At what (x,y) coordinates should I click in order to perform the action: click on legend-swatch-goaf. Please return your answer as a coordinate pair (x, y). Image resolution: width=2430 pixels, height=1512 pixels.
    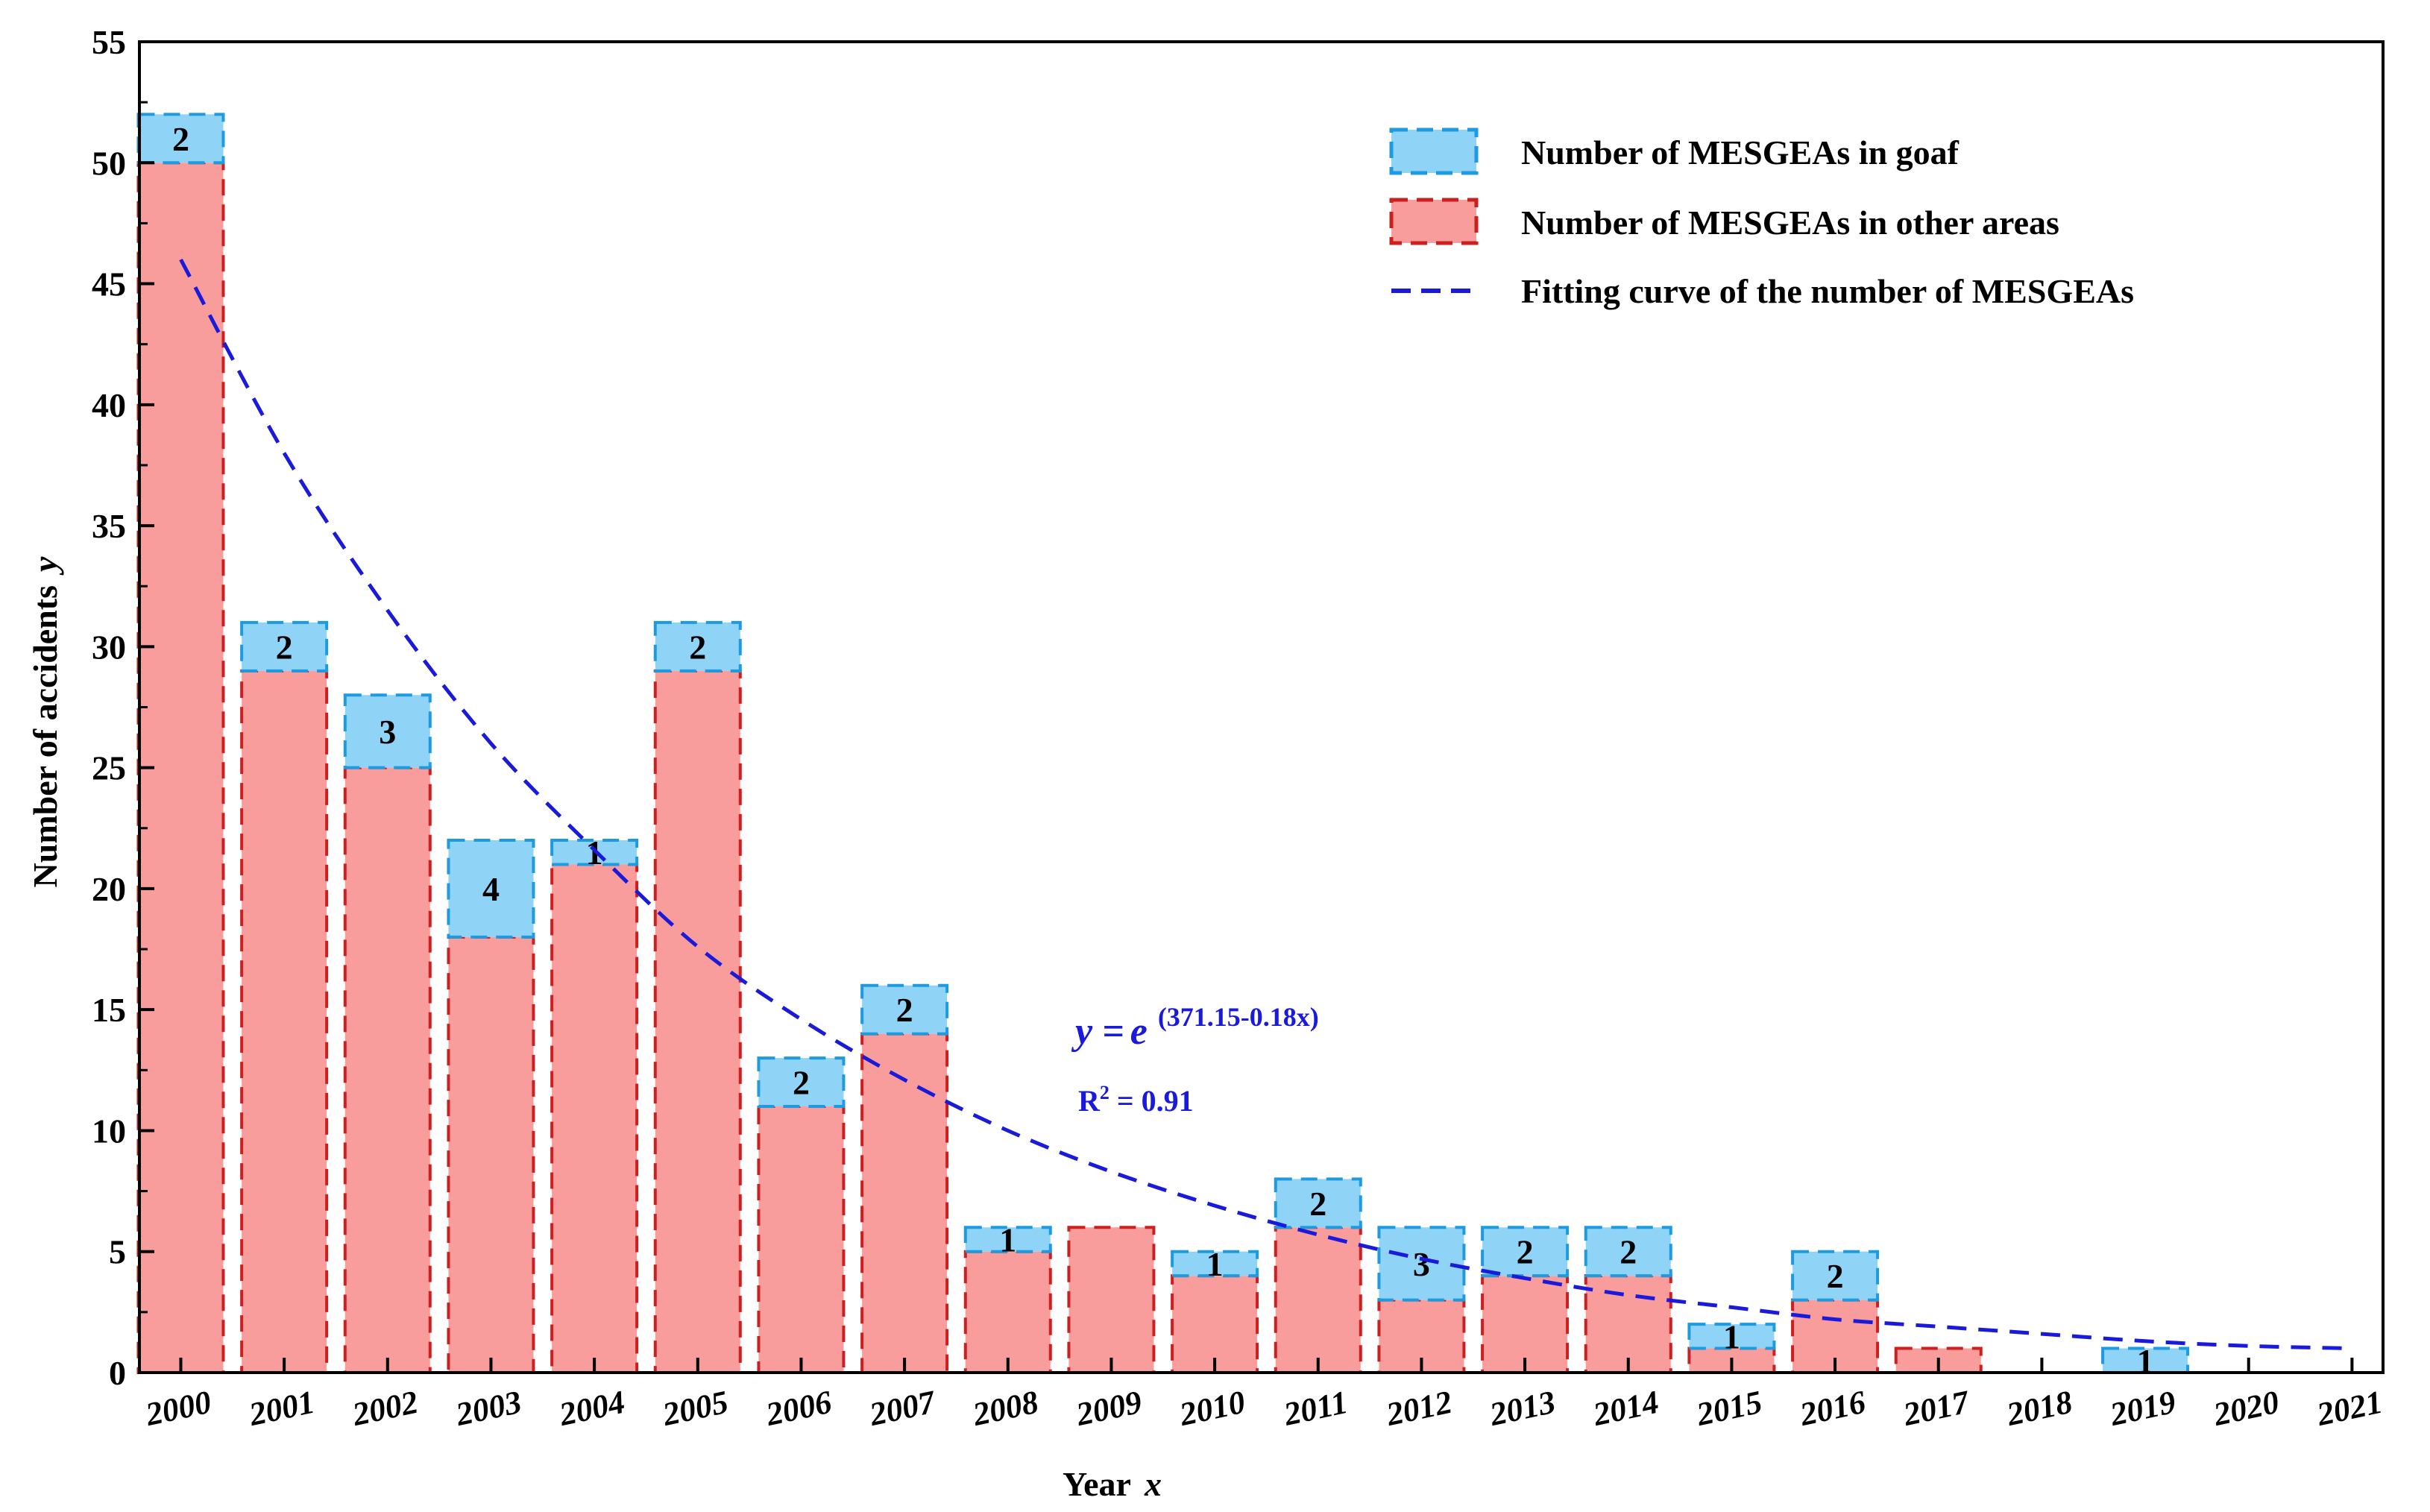
    Looking at the image, I should click on (1434, 151).